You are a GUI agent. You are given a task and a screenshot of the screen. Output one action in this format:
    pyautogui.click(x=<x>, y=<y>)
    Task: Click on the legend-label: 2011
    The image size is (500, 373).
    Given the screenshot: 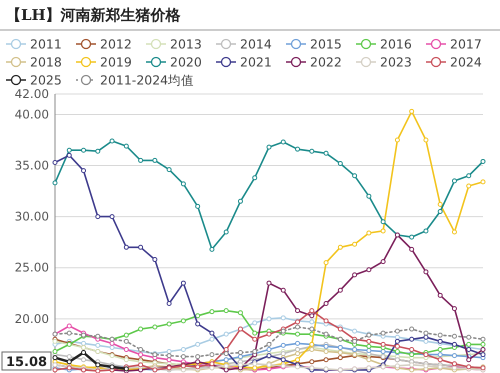 What is the action you would take?
    pyautogui.click(x=46, y=44)
    